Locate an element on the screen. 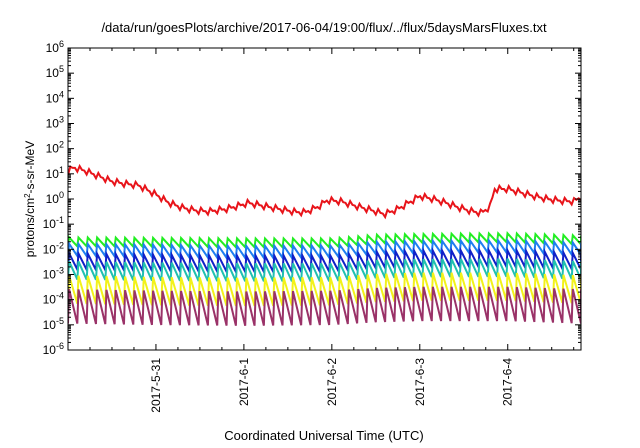  y-axis-label-base: protons/cm is located at coordinates (30, 227).